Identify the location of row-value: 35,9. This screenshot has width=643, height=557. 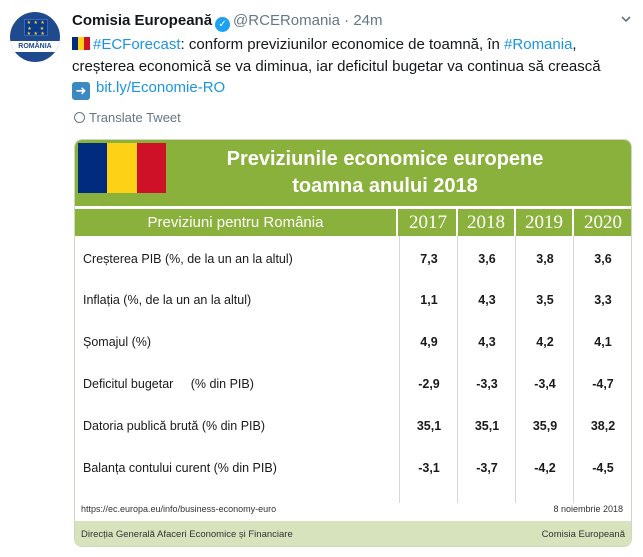
(545, 426).